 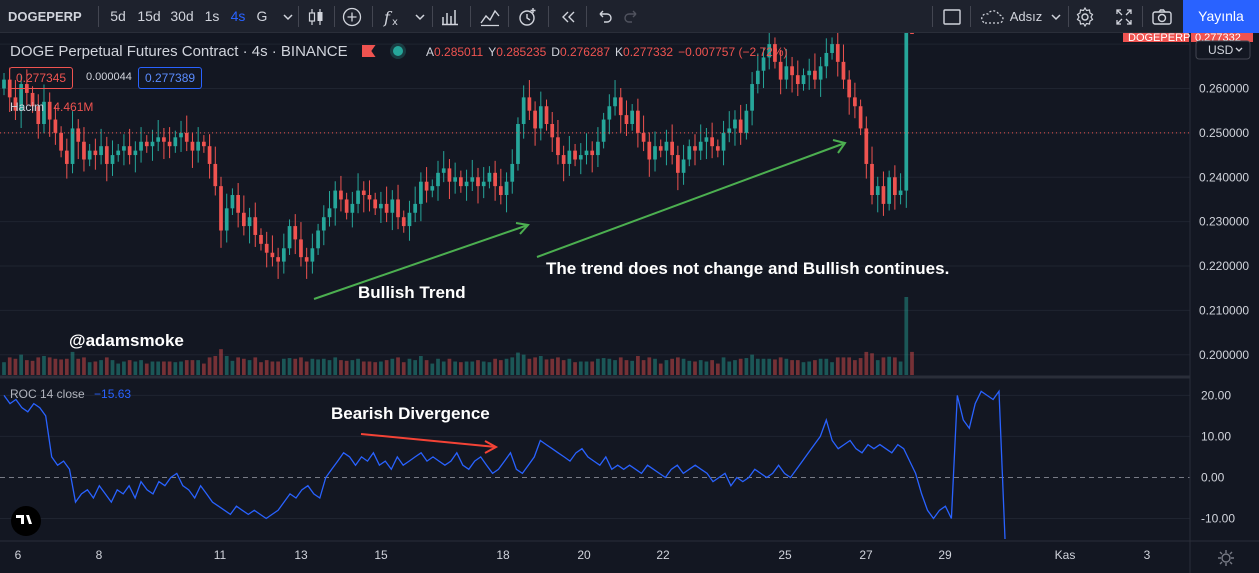 What do you see at coordinates (212, 16) in the screenshot?
I see `interval-1s-button: 1s` at bounding box center [212, 16].